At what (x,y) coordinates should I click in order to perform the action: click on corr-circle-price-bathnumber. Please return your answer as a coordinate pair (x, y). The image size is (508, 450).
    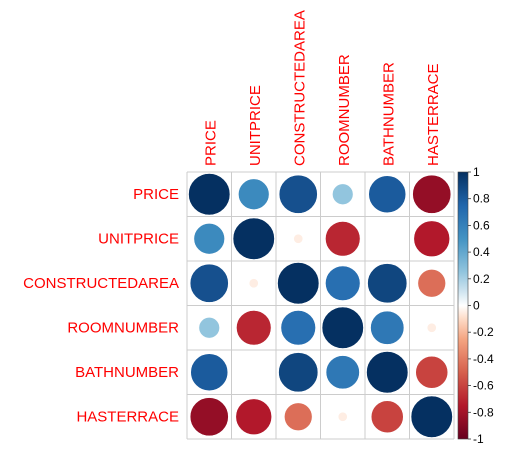
    Looking at the image, I should click on (387, 194).